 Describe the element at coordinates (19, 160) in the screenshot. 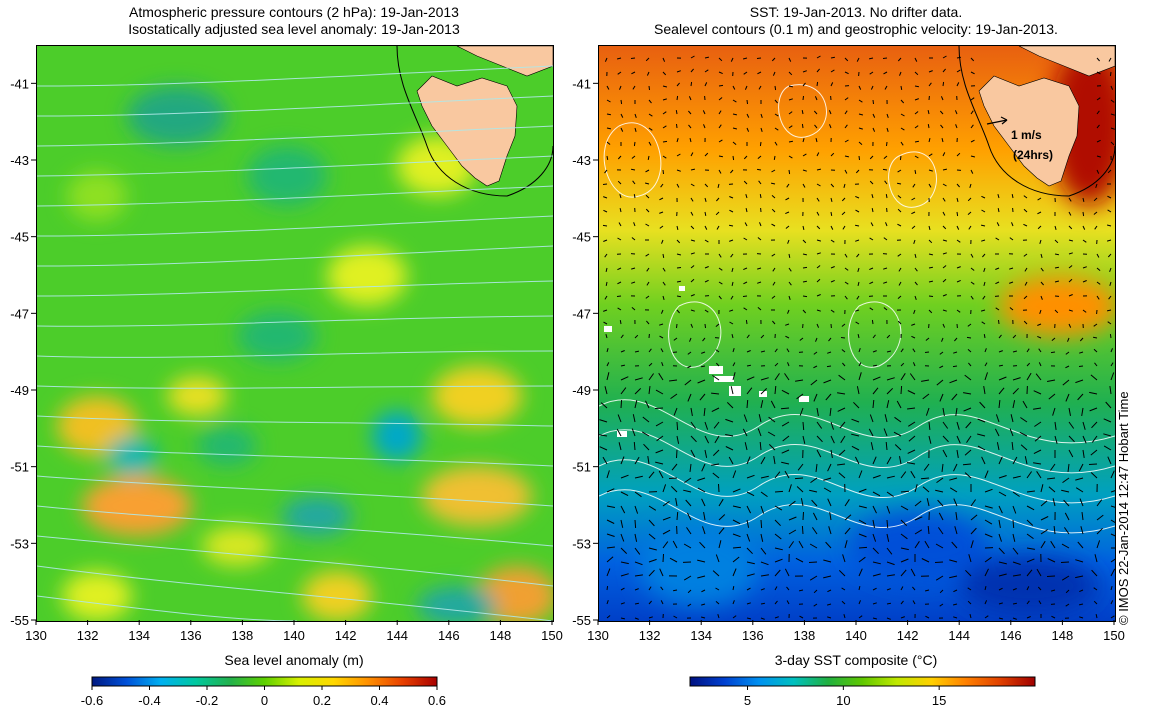

I see `lat-tick-label: -43` at that location.